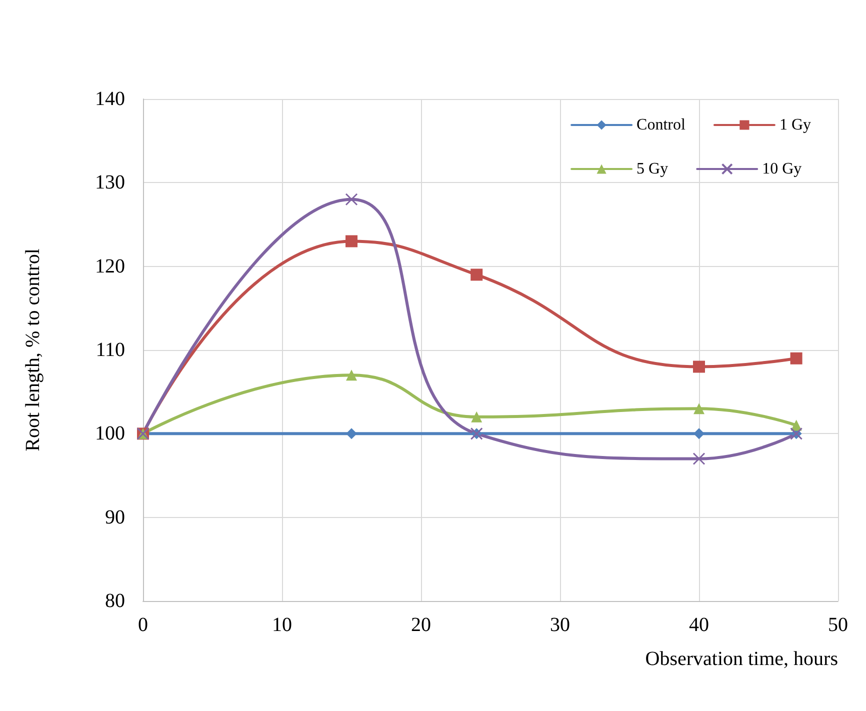 The width and height of the screenshot is (866, 711). What do you see at coordinates (699, 625) in the screenshot?
I see `x-tick-label: 40` at bounding box center [699, 625].